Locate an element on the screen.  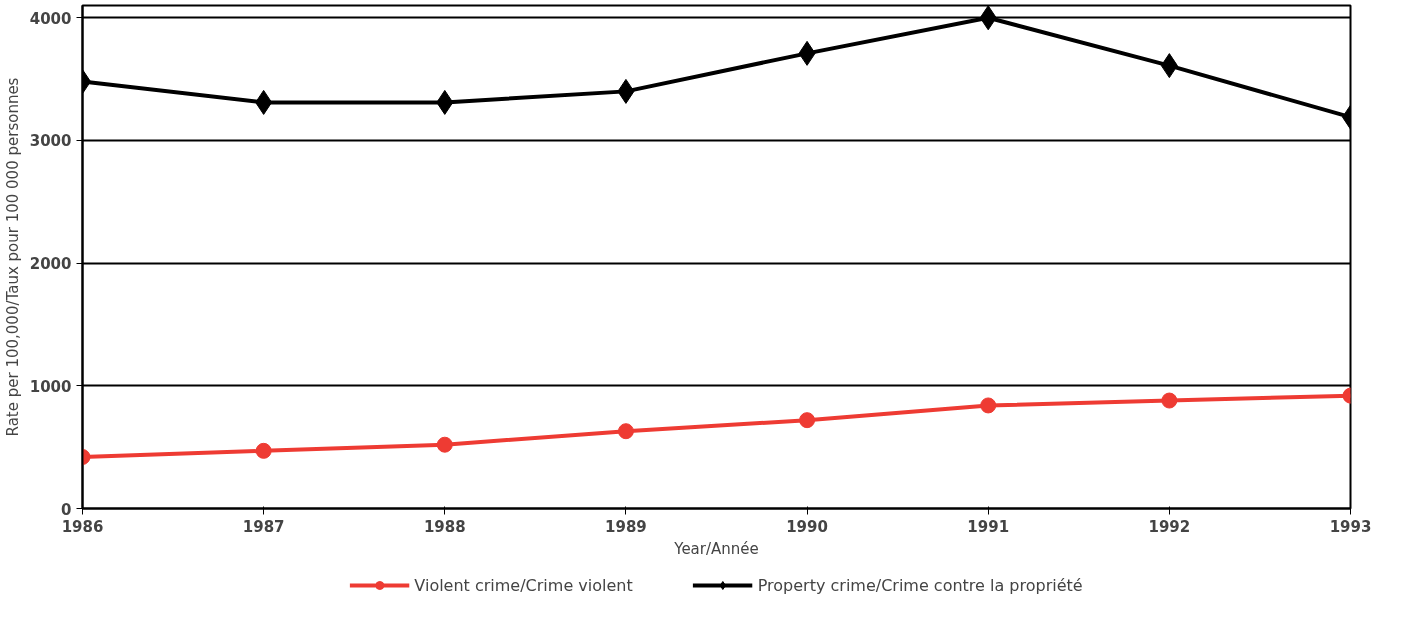
y-tick-label: 1000 is located at coordinates (50, 386).